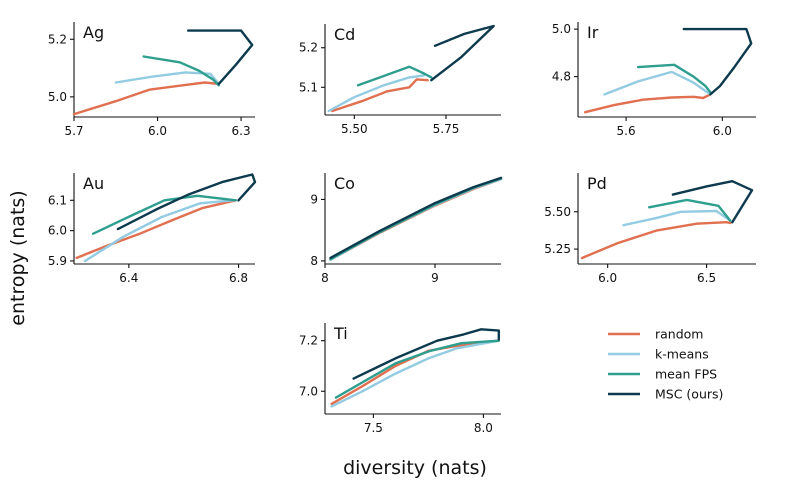  I want to click on x-tick-label: 5.7, so click(73, 131).